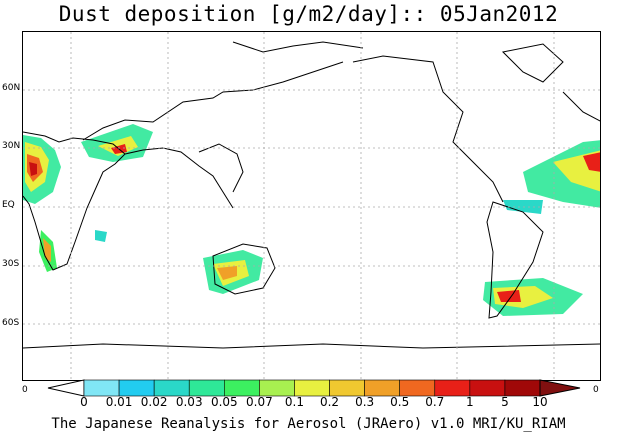 Image resolution: width=617 pixels, height=438 pixels. I want to click on lat-label-60s: 60S, so click(11, 323).